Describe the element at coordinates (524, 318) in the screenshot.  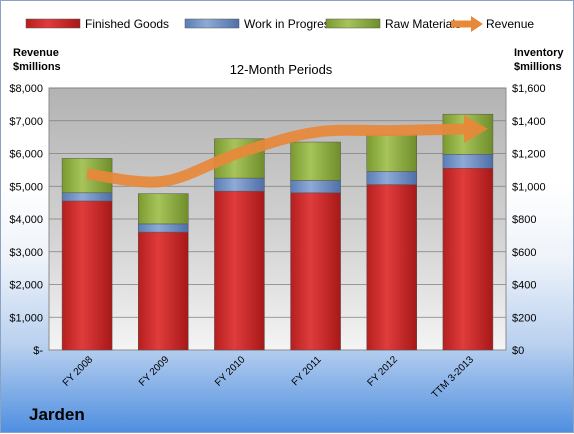
I see `right-axis-tick-label: $200` at that location.